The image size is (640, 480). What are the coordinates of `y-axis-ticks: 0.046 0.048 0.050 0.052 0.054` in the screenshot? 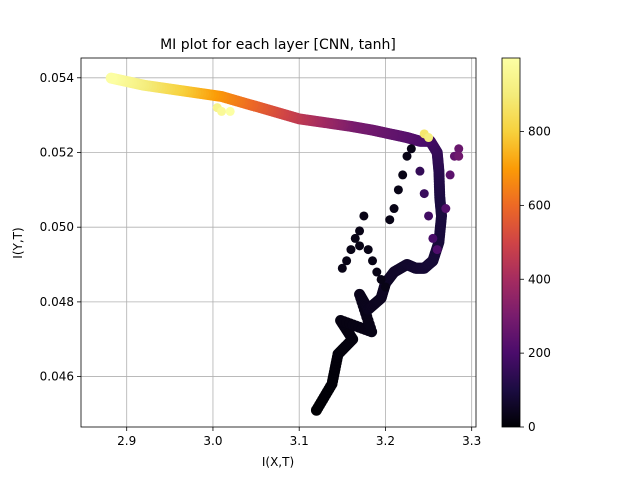 It's located at (60, 227).